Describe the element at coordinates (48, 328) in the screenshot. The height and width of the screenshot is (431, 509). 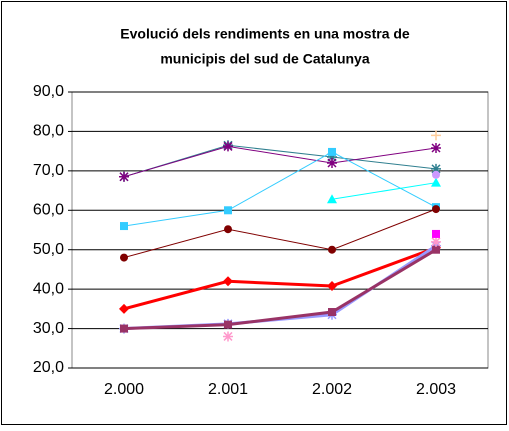
I see `y-tick-label: 30,0` at that location.